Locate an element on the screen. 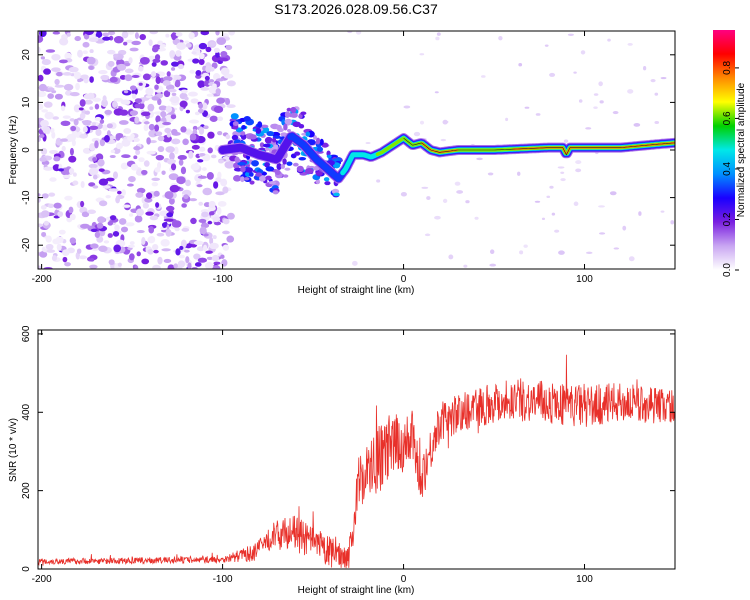  colorbar-tick-label: 0.8 is located at coordinates (727, 68).